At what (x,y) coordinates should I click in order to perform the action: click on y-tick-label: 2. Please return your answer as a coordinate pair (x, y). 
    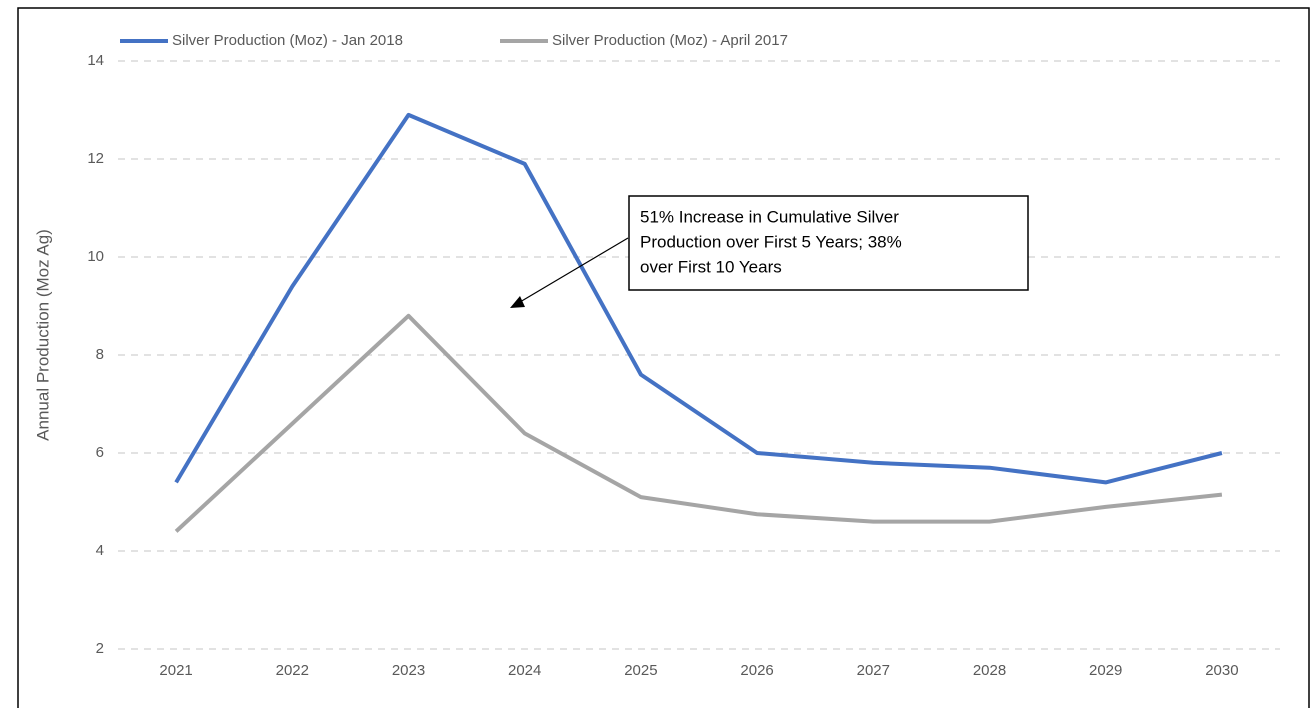
    Looking at the image, I should click on (100, 648).